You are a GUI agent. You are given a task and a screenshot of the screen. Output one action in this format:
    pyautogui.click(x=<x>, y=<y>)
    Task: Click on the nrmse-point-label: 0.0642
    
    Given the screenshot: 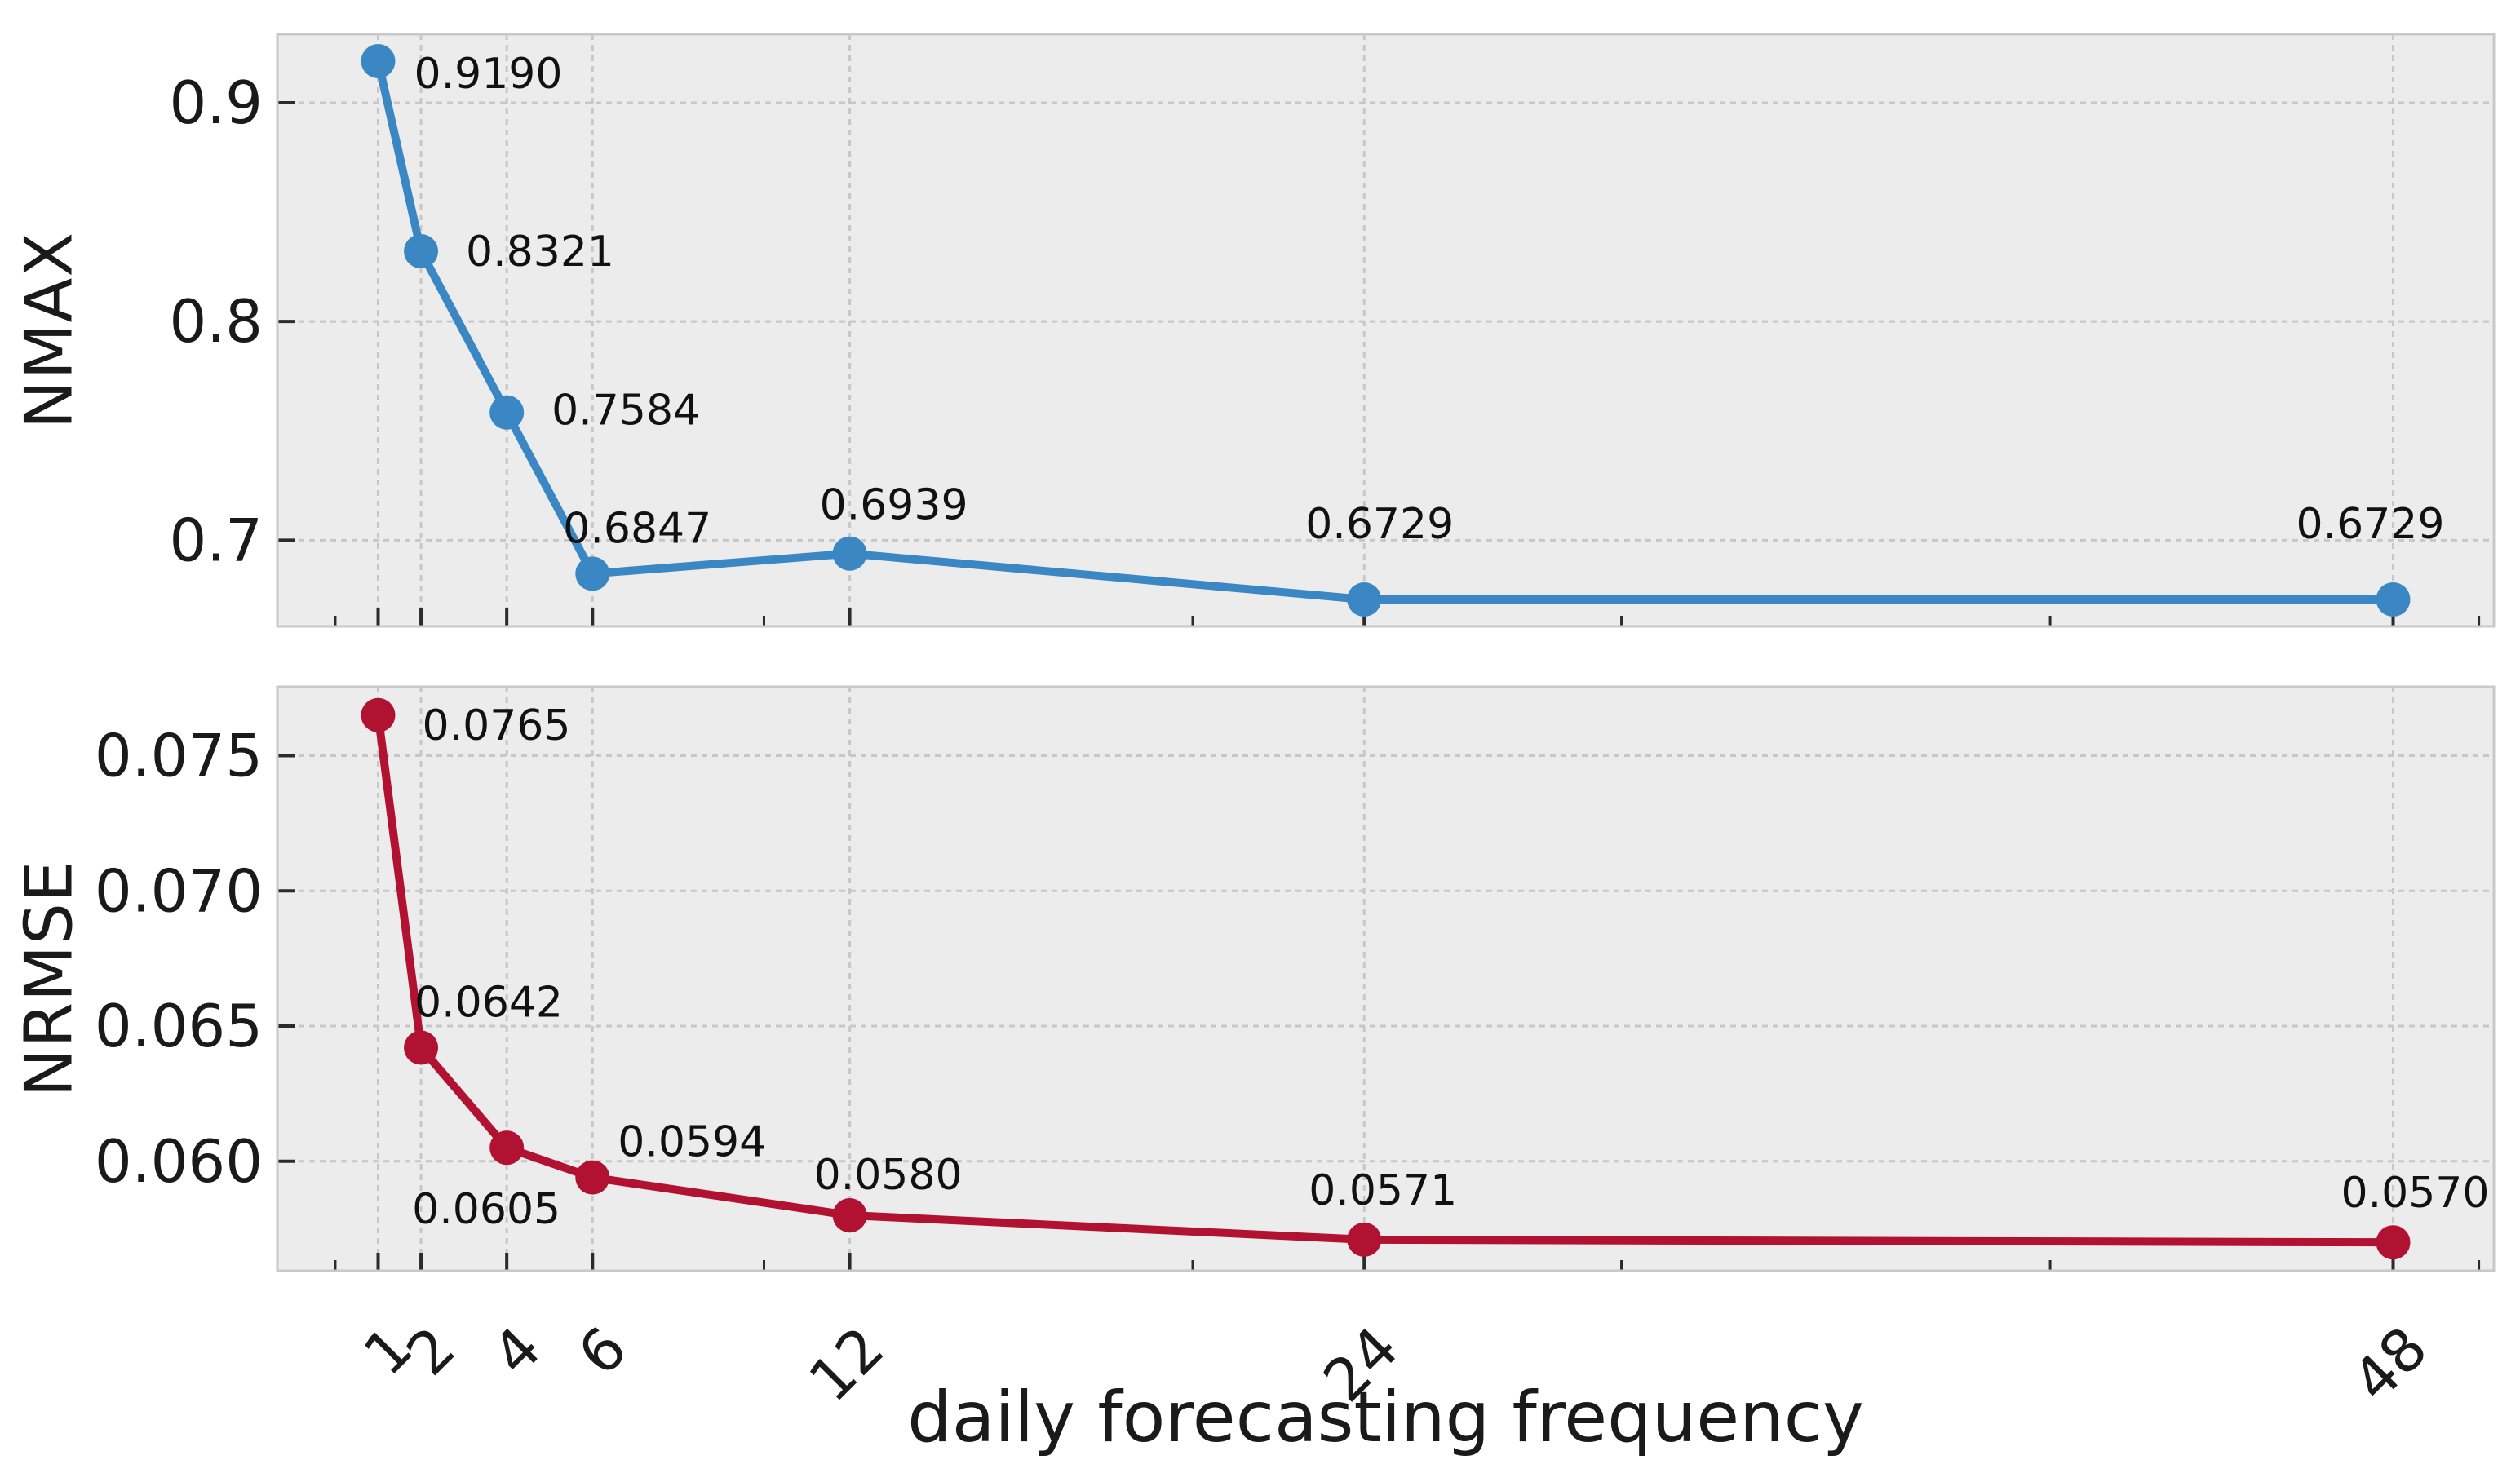 What is the action you would take?
    pyautogui.click(x=489, y=1003)
    